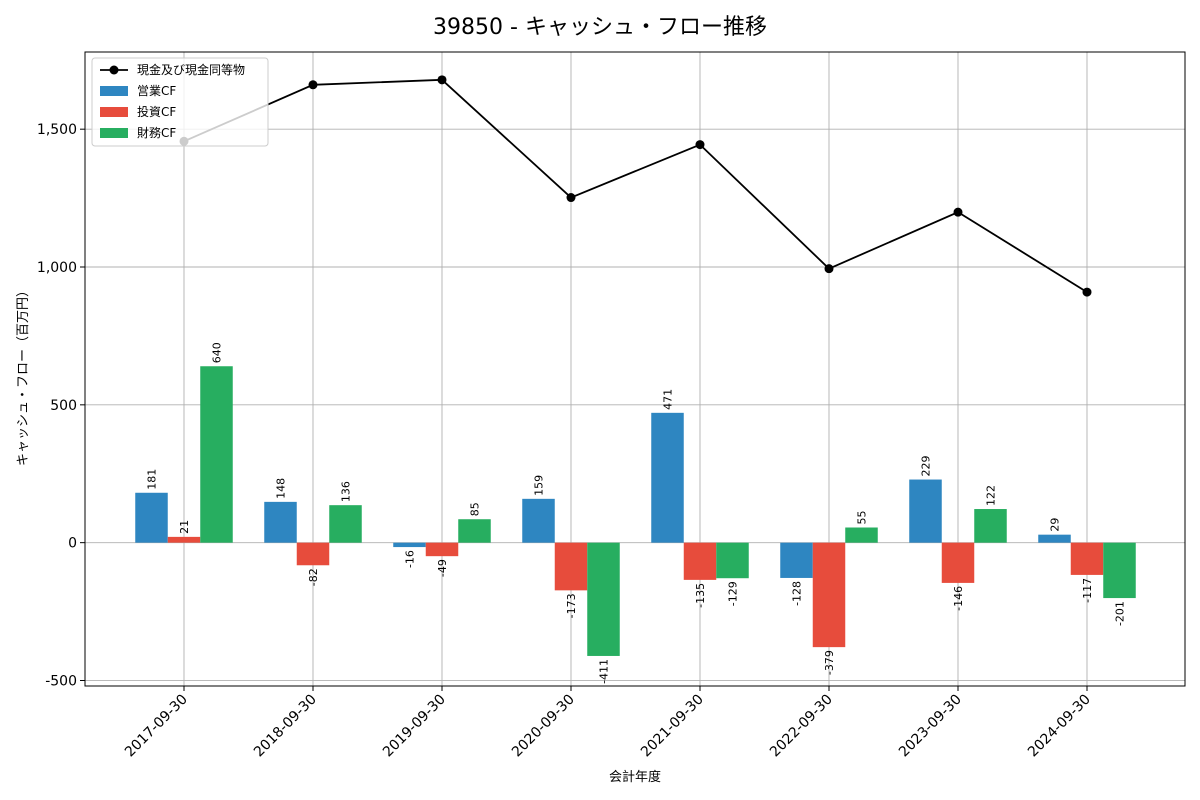 The image size is (1200, 800). I want to click on legend-label-2: 投資CF, so click(156, 111).